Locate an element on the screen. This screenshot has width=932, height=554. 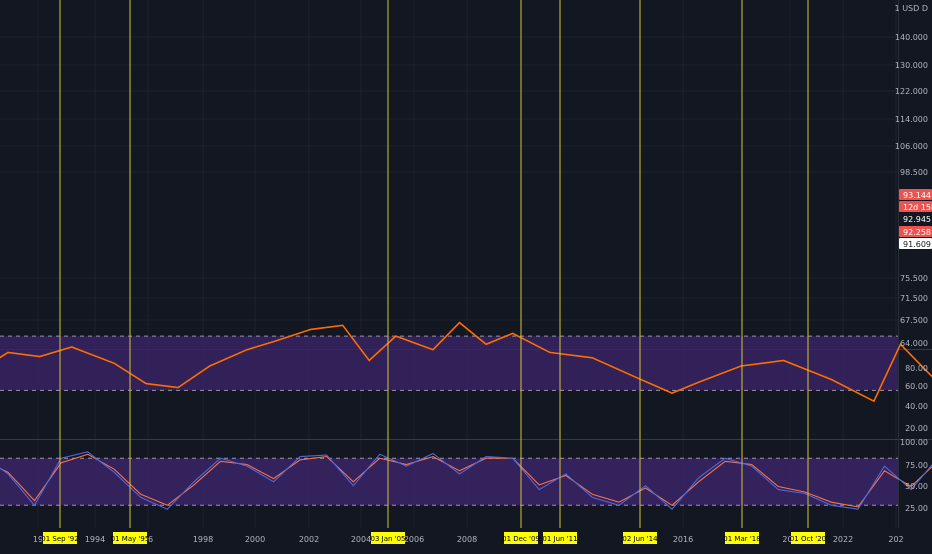
time-tick-label: 1998 is located at coordinates (203, 539).